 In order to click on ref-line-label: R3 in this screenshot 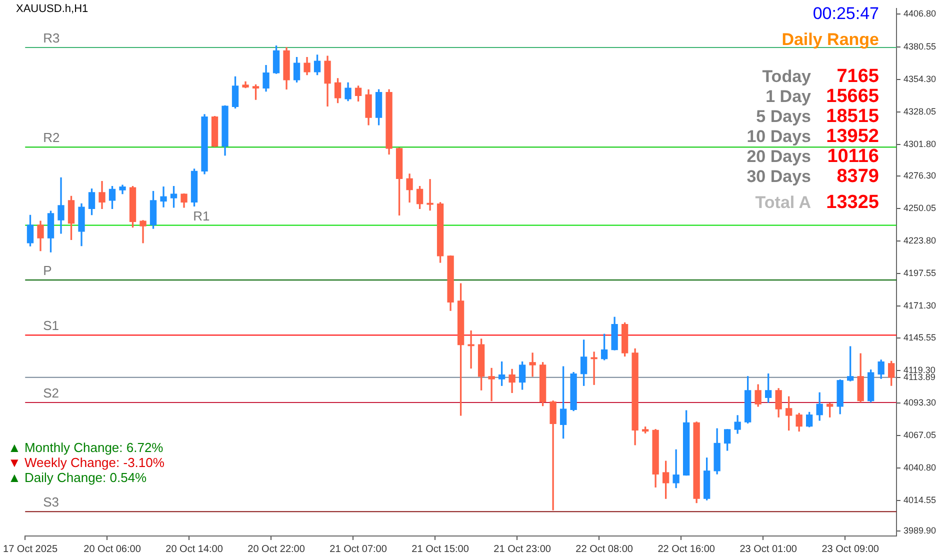, I will do `click(51, 38)`.